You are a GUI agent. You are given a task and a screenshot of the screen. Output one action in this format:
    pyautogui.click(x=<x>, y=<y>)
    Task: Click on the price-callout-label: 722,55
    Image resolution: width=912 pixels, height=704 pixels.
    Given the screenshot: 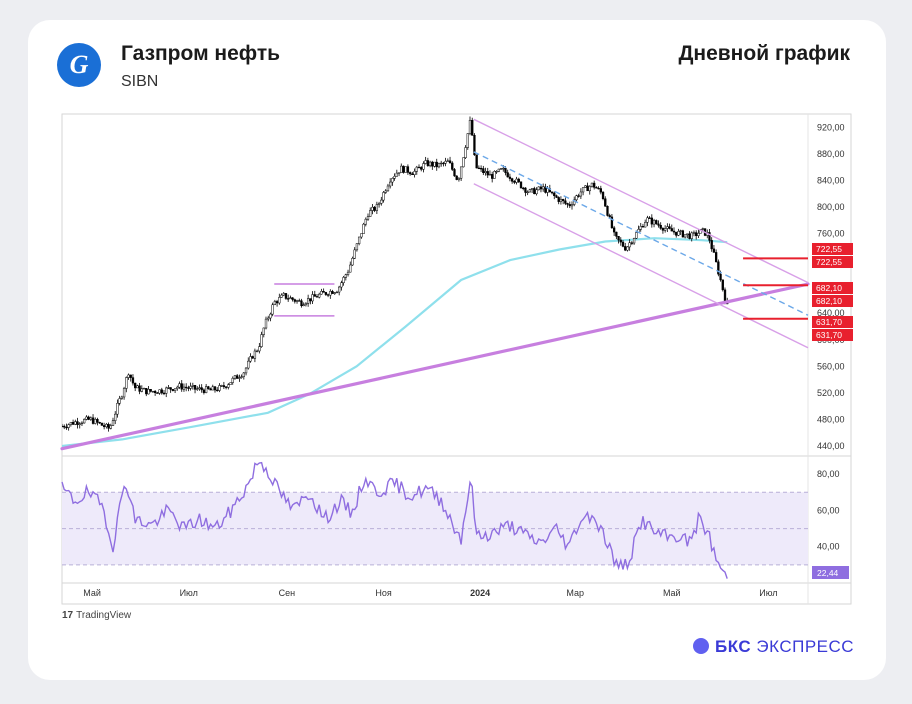 What is the action you would take?
    pyautogui.click(x=829, y=262)
    